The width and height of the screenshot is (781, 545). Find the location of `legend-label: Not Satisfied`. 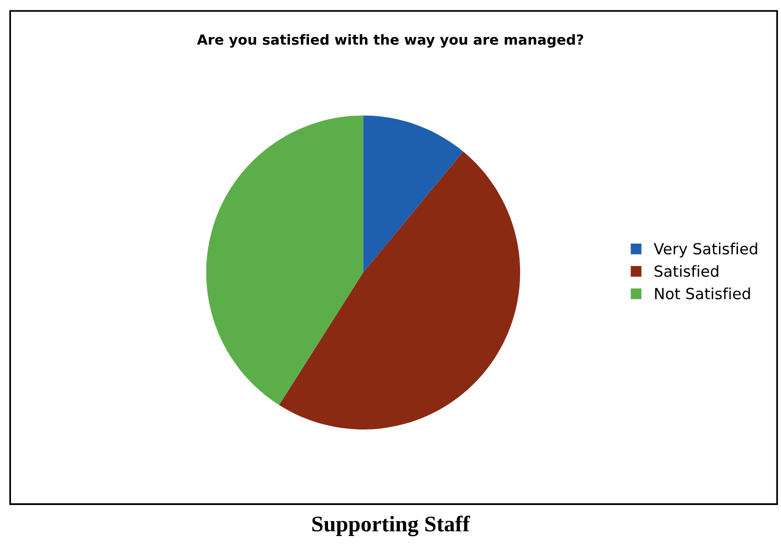

legend-label: Not Satisfied is located at coordinates (702, 294).